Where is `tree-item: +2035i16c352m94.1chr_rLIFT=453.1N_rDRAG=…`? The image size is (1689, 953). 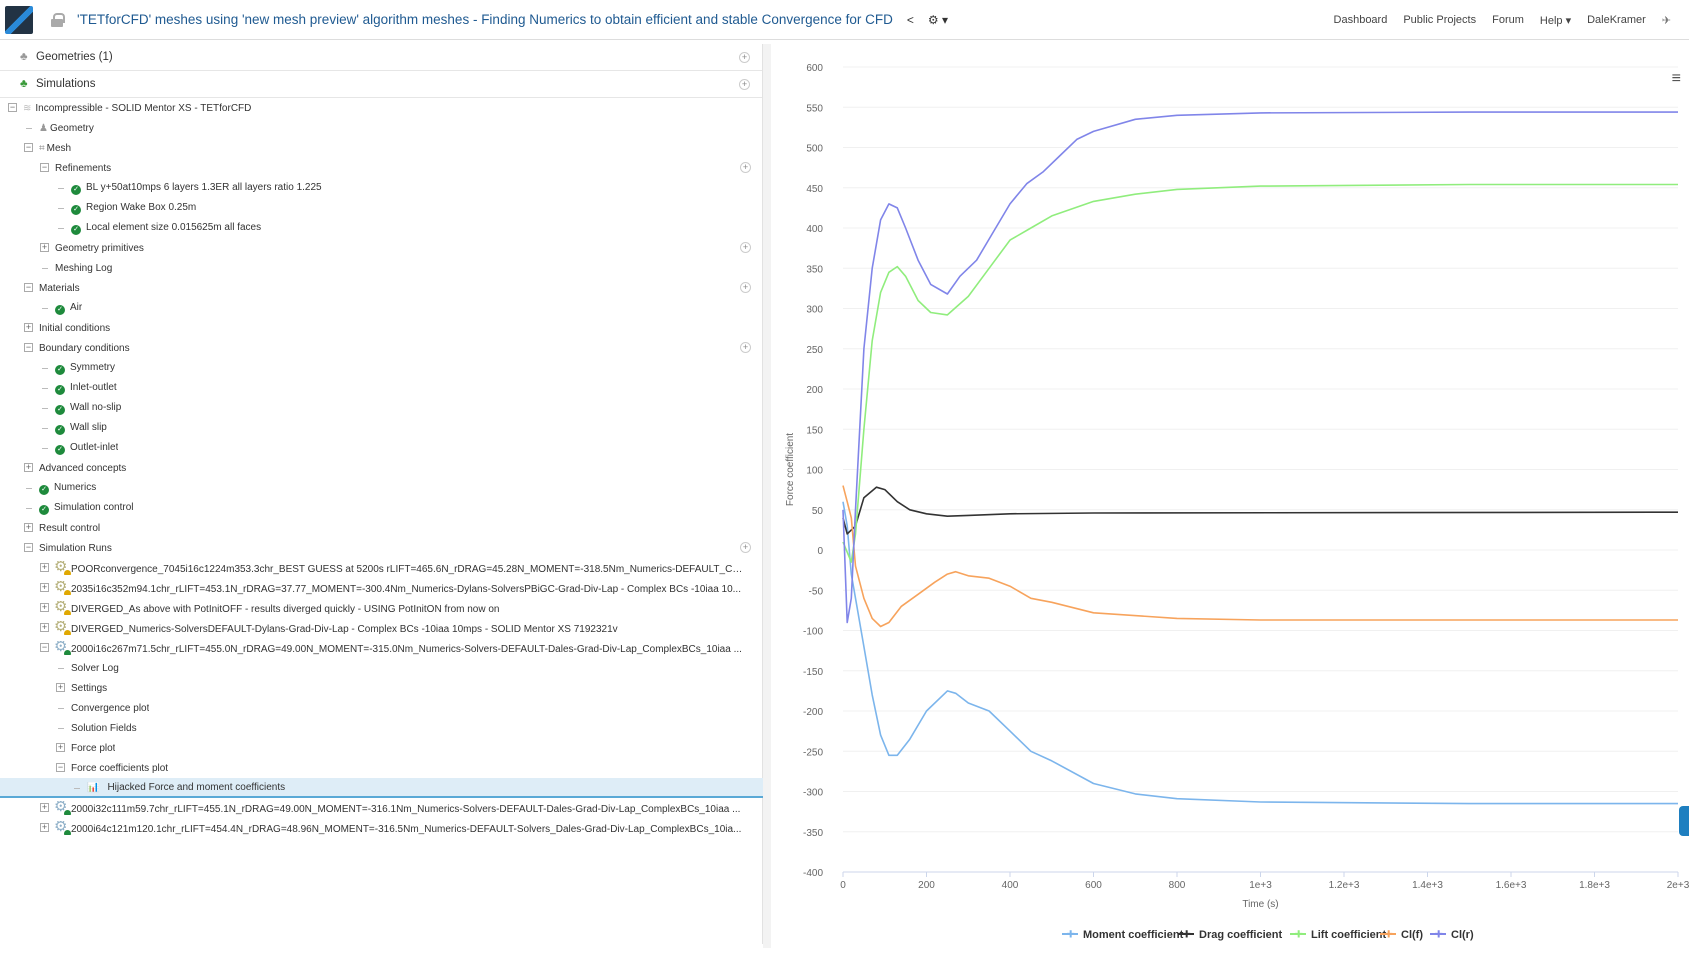 tree-item: +2035i16c352m94.1chr_rLIFT=453.1N_rDRAG=… is located at coordinates (381, 588).